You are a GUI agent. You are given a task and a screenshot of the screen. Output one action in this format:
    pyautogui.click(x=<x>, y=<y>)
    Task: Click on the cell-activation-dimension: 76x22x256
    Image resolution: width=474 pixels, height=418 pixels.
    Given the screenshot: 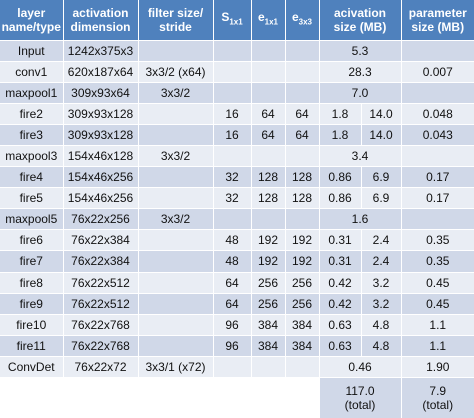 What is the action you would take?
    pyautogui.click(x=101, y=219)
    